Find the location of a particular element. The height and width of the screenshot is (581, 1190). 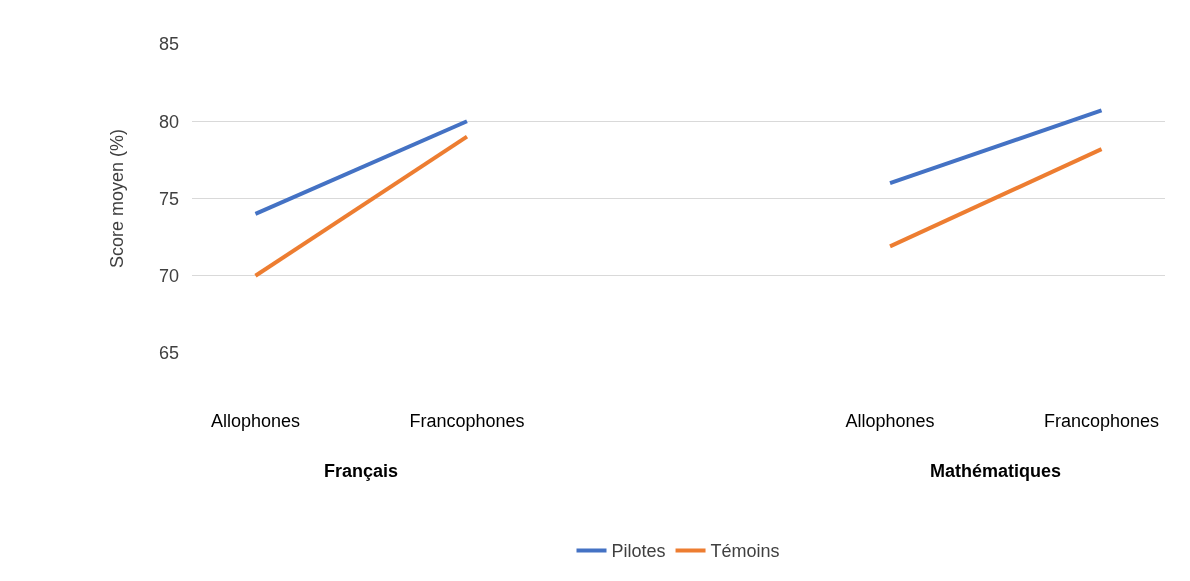

y-tick-label: 80 is located at coordinates (168, 121).